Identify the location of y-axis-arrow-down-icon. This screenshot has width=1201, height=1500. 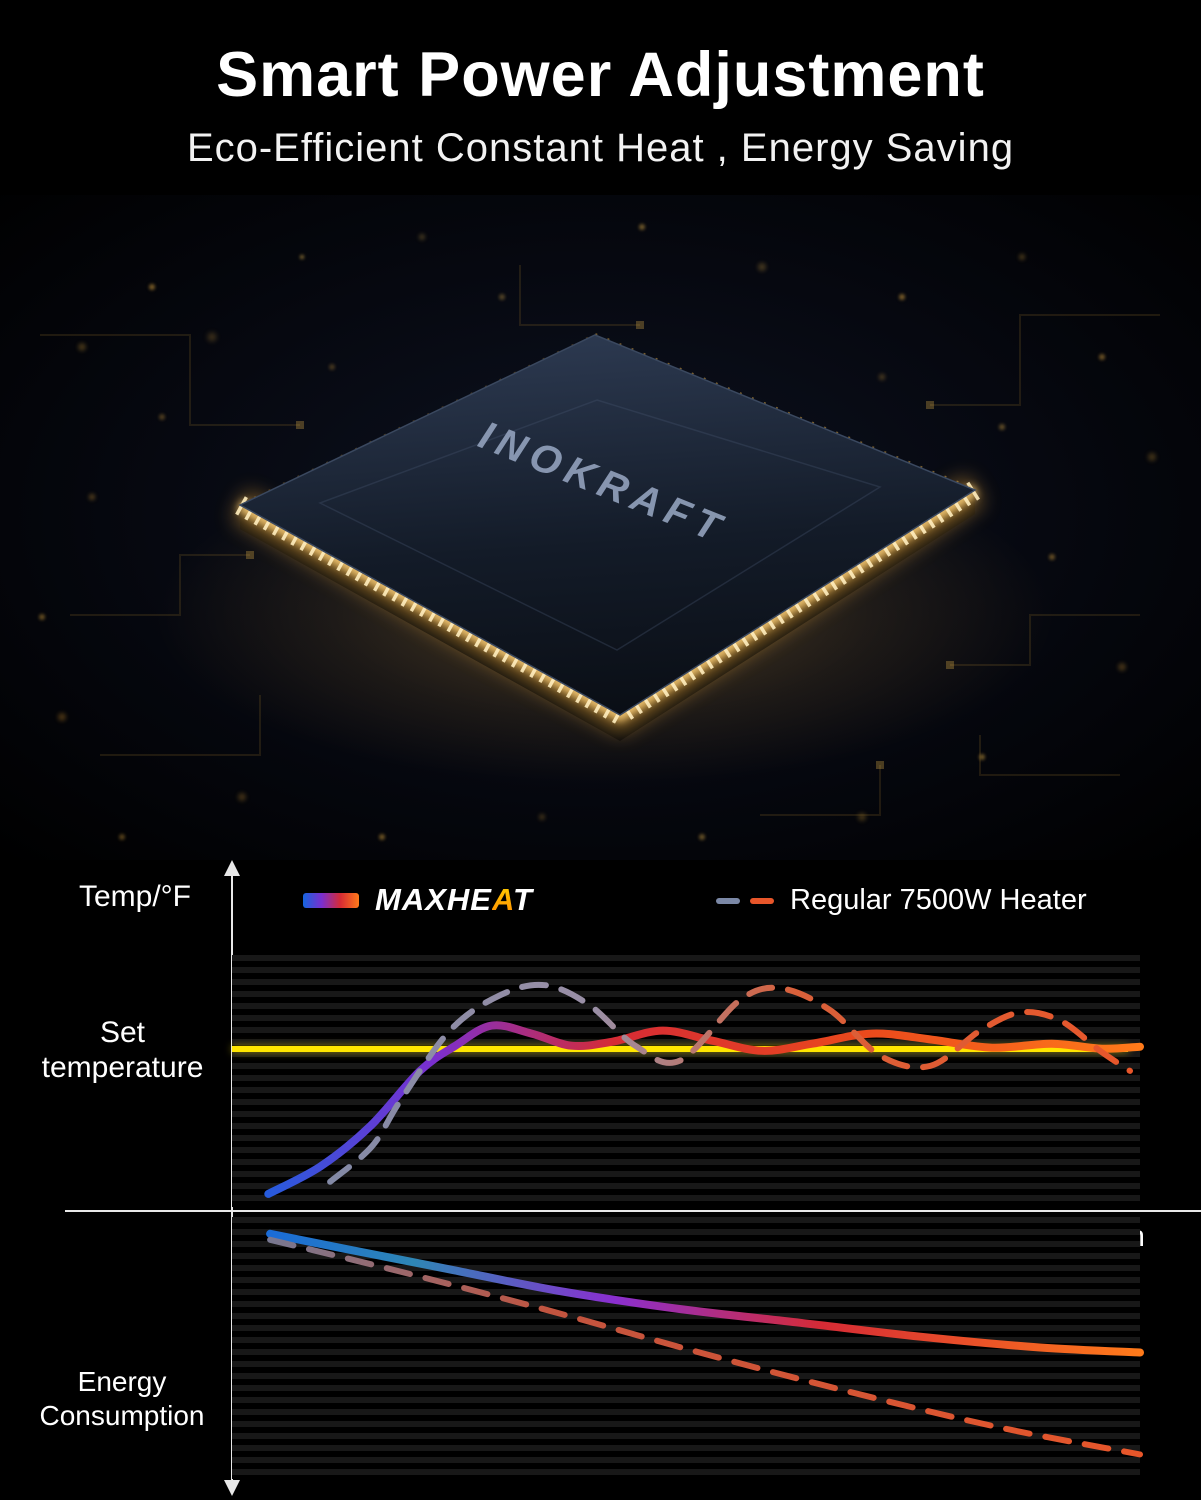
(232, 1488).